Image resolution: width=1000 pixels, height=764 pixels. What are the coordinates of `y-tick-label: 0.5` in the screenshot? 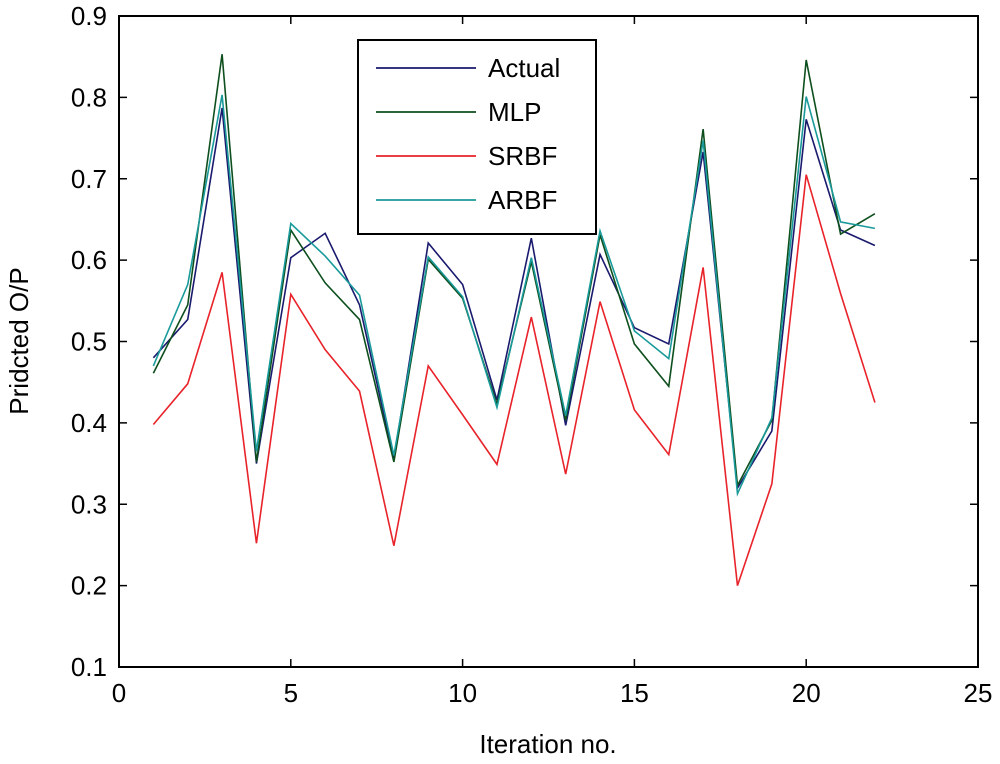 It's located at (89, 342).